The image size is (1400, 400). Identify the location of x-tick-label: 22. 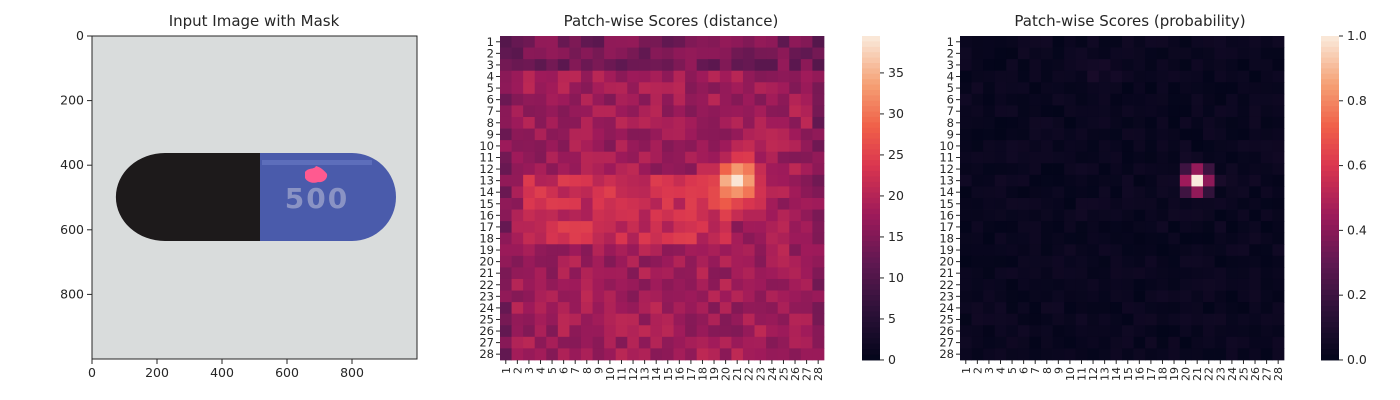
(1209, 374).